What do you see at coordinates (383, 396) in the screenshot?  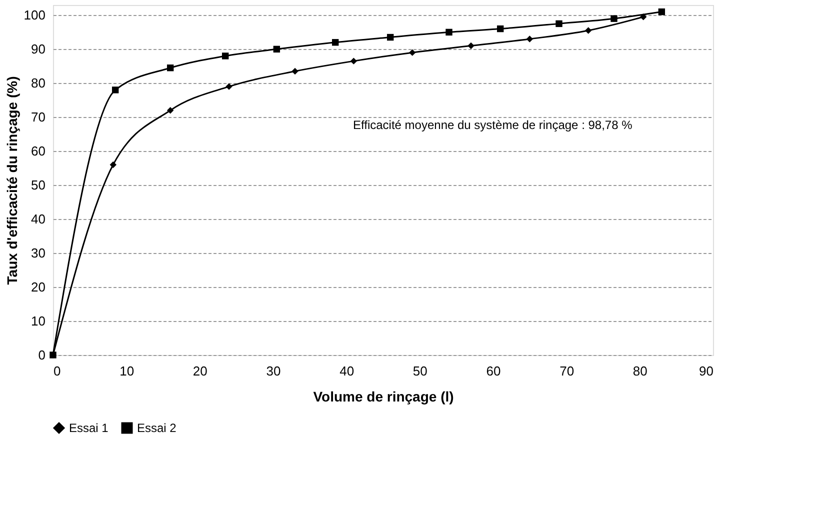 I see `x-axis-title: Volume de rinçage (l)` at bounding box center [383, 396].